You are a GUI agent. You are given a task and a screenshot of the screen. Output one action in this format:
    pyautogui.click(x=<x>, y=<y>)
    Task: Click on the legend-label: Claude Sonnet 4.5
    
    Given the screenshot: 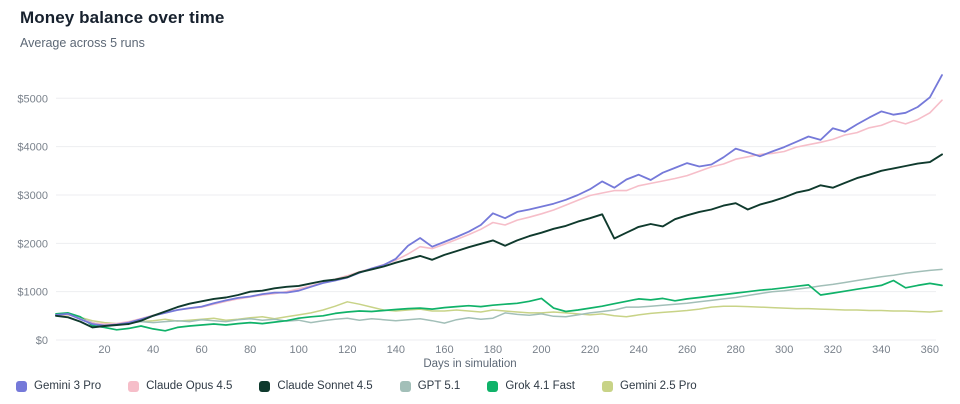 What is the action you would take?
    pyautogui.click(x=325, y=386)
    